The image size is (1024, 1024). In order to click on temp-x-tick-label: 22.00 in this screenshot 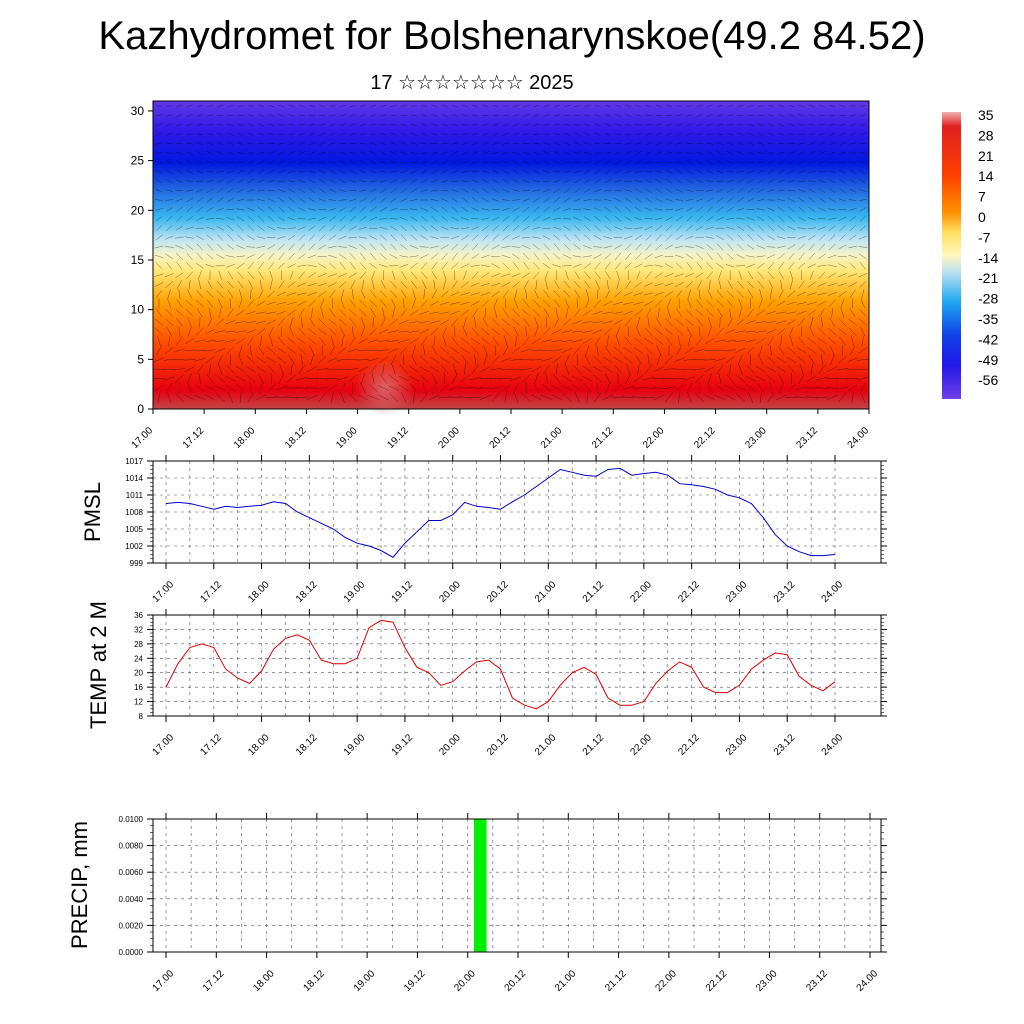, I will do `click(642, 745)`.